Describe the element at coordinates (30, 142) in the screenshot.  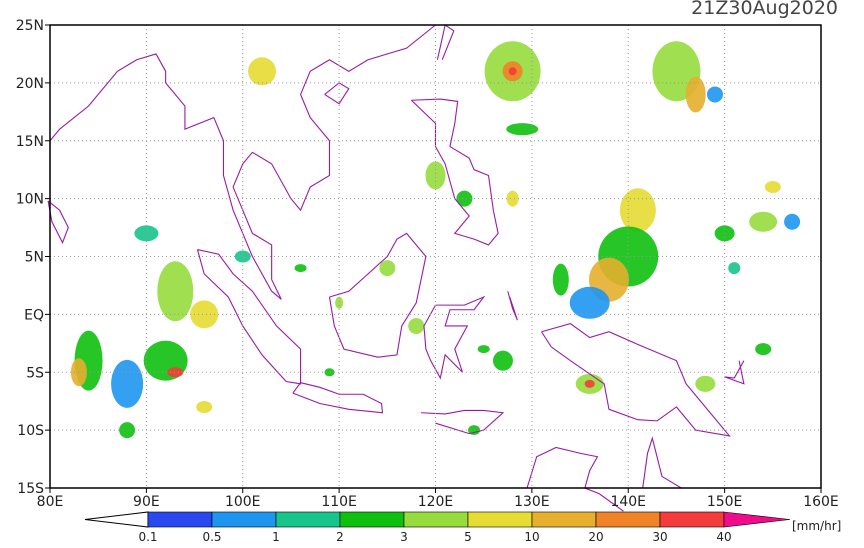
I see `lat-label: 15N` at that location.